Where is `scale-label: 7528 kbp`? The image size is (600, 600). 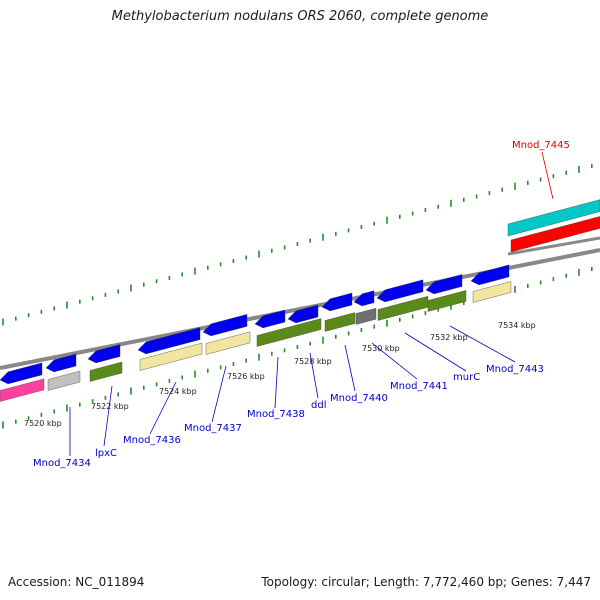 scale-label: 7528 kbp is located at coordinates (313, 361).